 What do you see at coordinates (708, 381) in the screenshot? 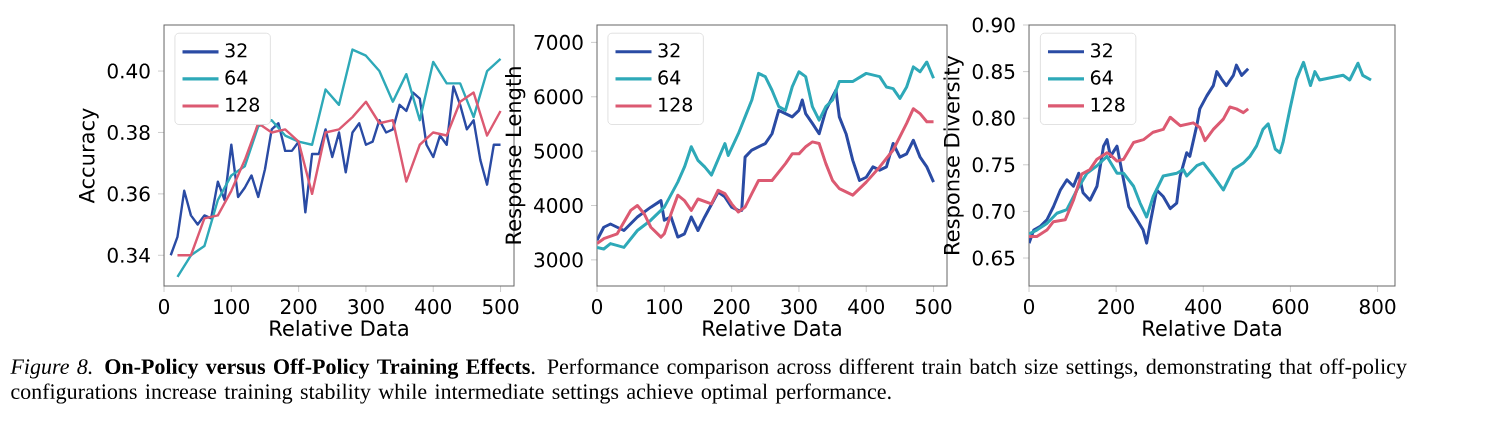
I see `text: Figure 8. On-Policy versus Off-Policy Training Effects. Performance comparison across different train batch size settings, demonstrating that off-policy configurations increase training stability while intermediate settings achieve optimal performance.` at bounding box center [708, 381].